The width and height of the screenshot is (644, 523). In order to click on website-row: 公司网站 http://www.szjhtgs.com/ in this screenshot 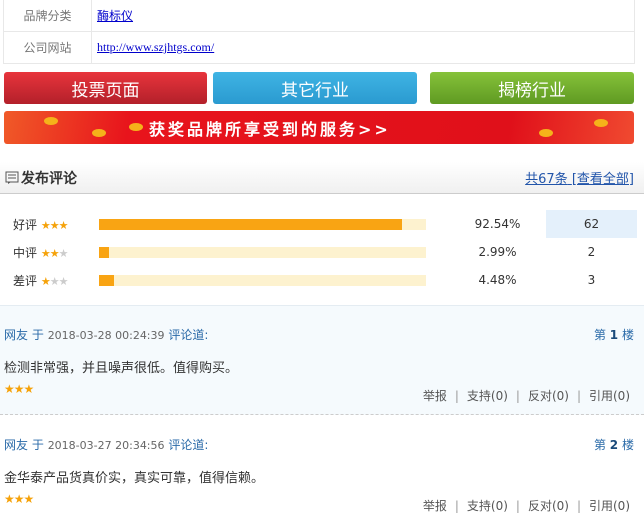, I will do `click(319, 47)`.